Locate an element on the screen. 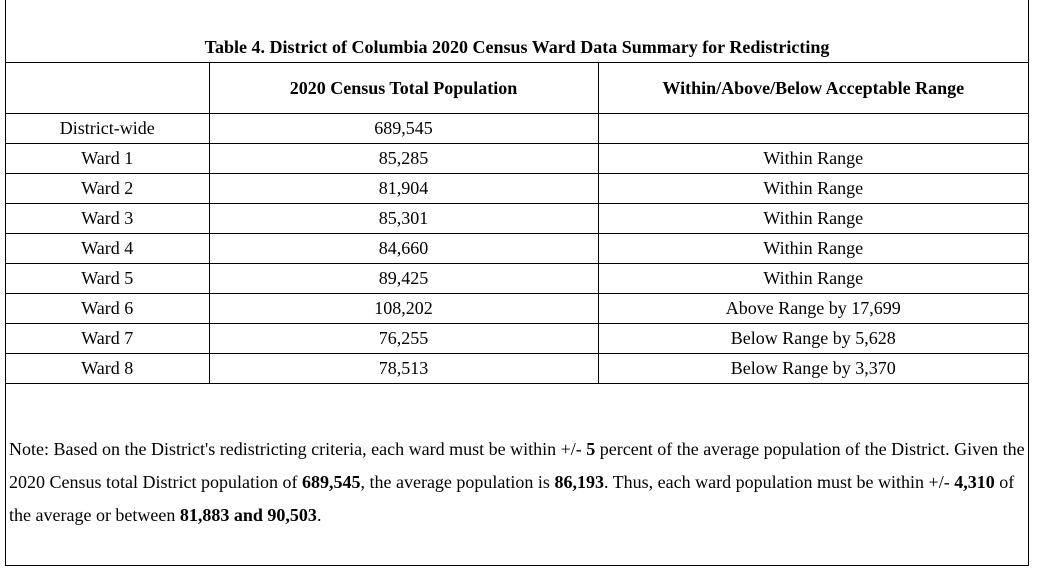  row-name: Ward 8 is located at coordinates (108, 368).